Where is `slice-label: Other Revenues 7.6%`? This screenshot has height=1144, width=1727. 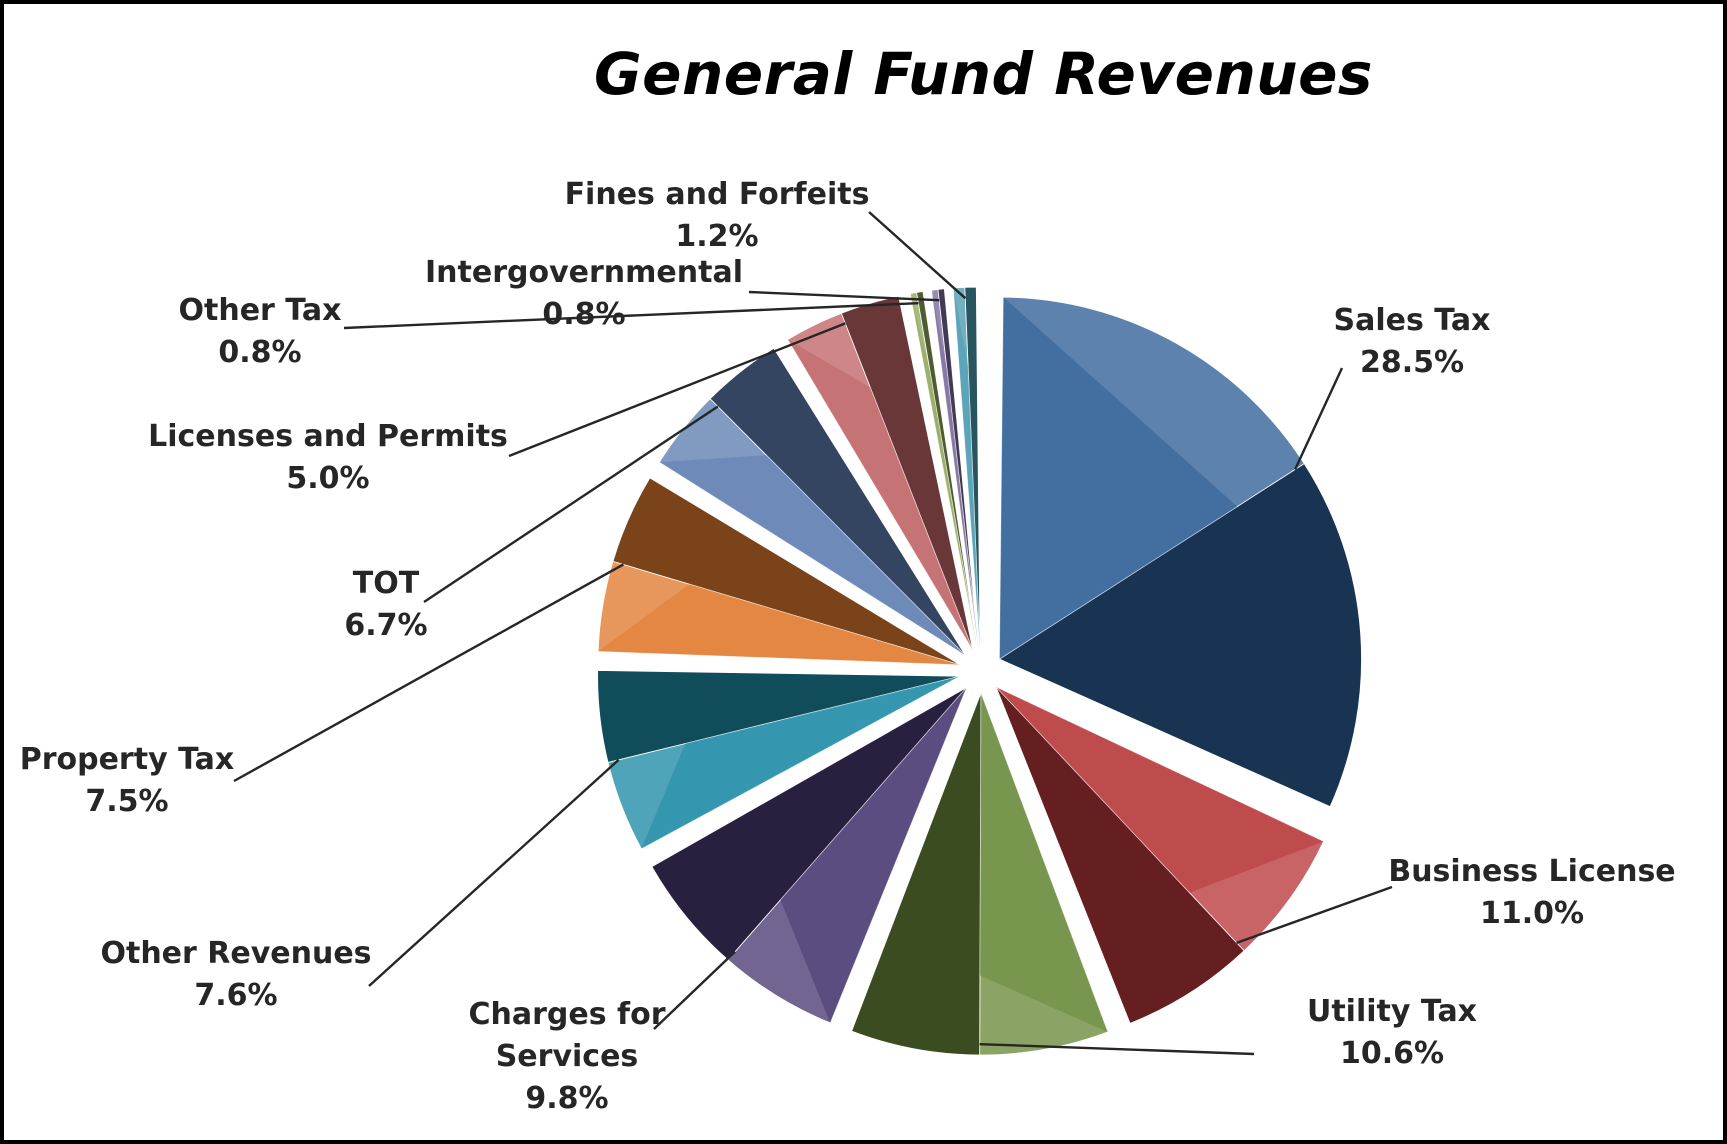
slice-label: Other Revenues 7.6% is located at coordinates (235, 974).